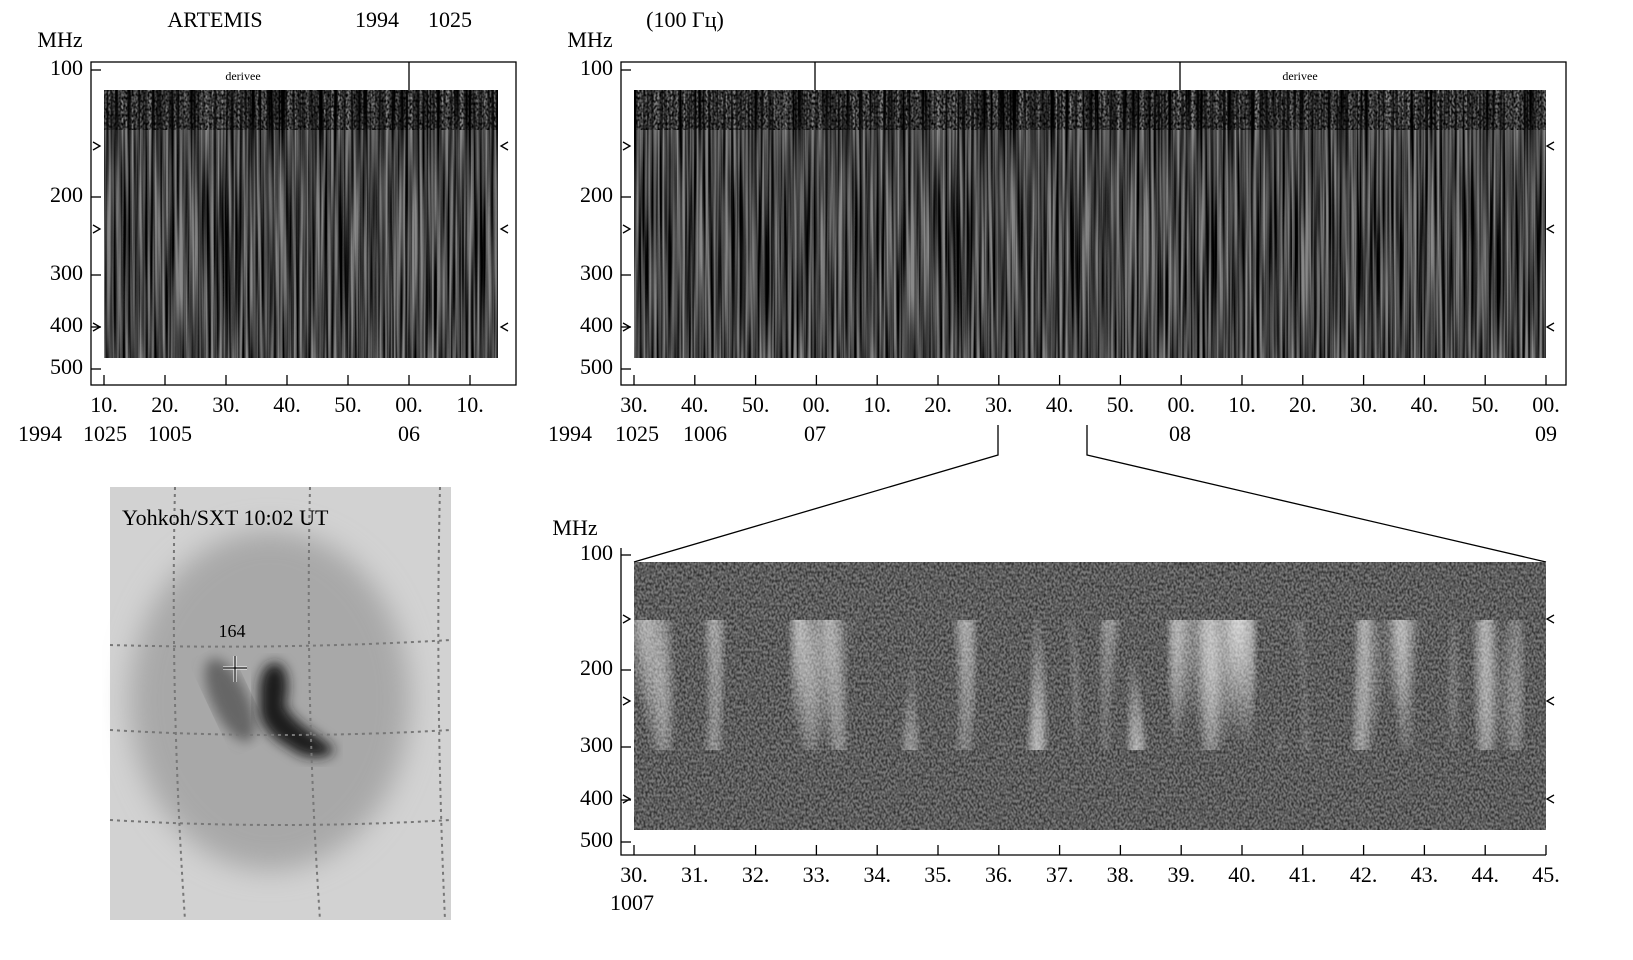  Describe the element at coordinates (232, 631) in the screenshot. I see `sxt-marker-label: 164` at that location.